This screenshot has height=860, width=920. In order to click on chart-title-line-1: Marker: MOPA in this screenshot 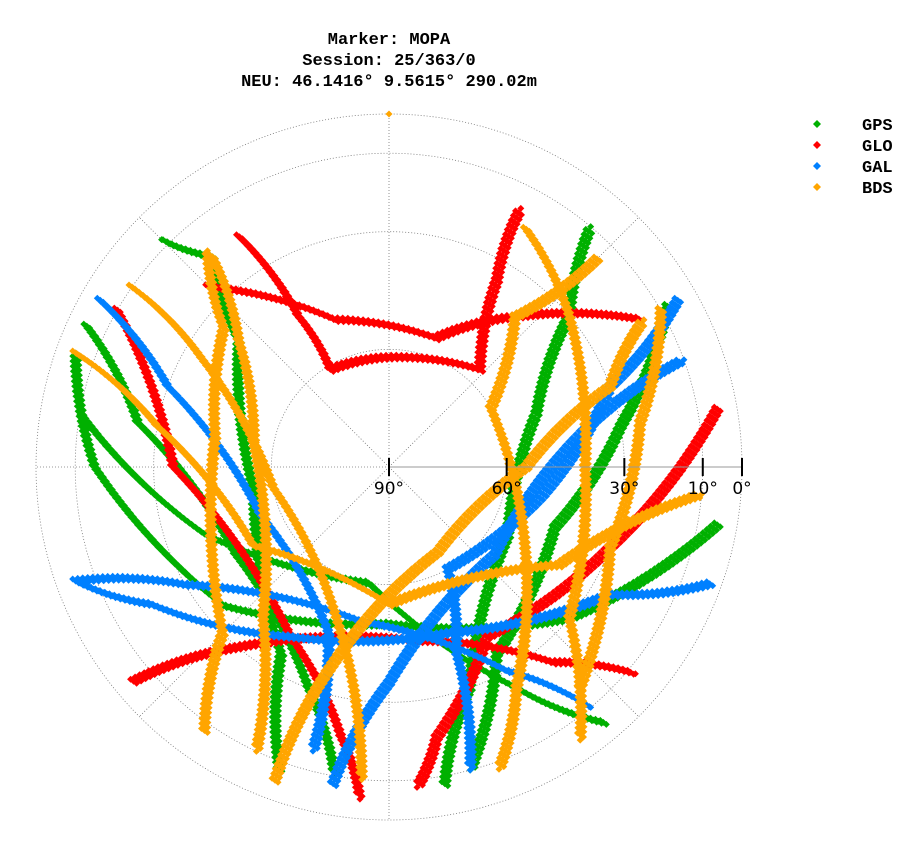, I will do `click(389, 40)`.